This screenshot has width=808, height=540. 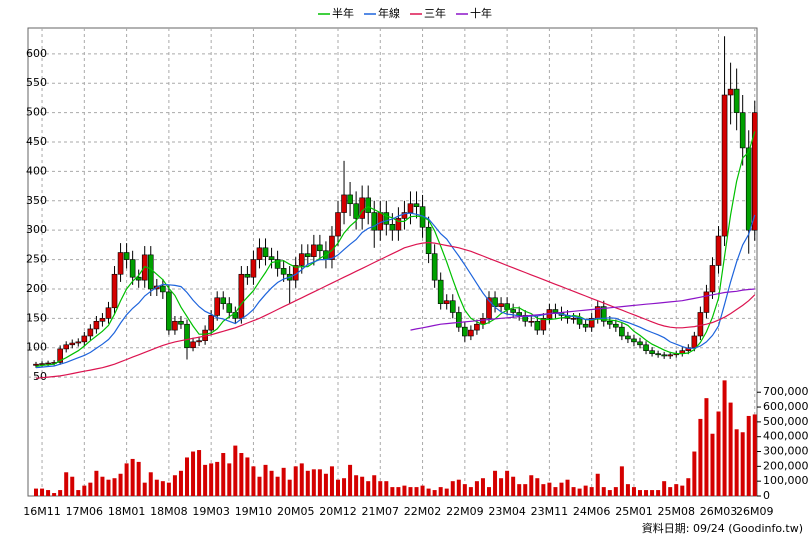 I want to click on legend-label: 十年, so click(x=481, y=13).